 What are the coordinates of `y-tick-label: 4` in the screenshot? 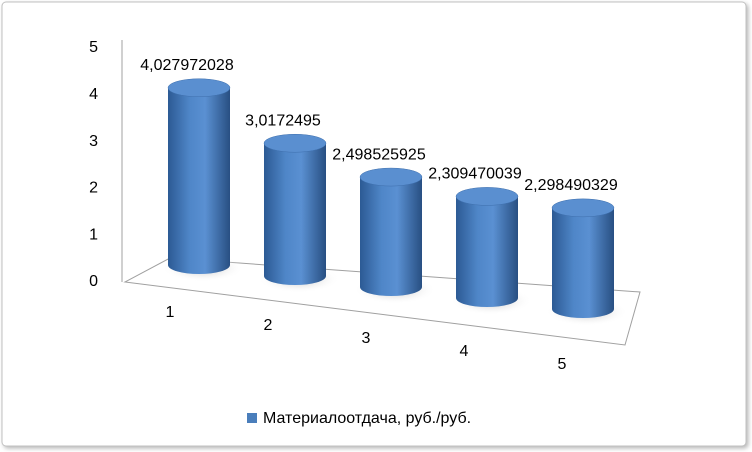 It's located at (93, 94).